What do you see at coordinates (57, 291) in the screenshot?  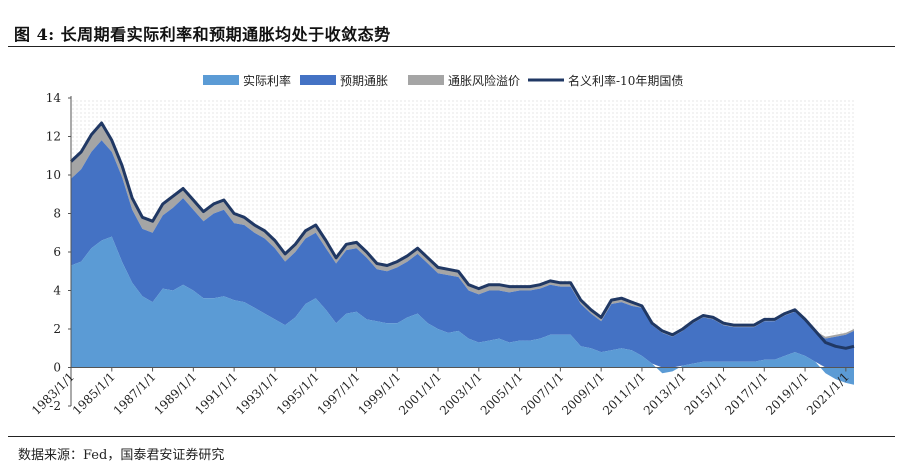 I see `y-tick-label: 4` at bounding box center [57, 291].